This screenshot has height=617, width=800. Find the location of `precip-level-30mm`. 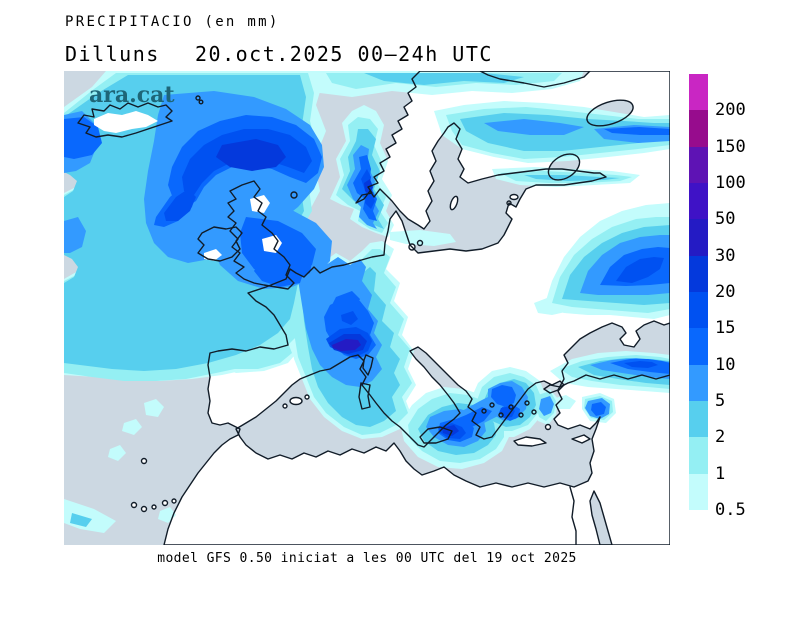

precip-level-30mm is located at coordinates (346, 345).